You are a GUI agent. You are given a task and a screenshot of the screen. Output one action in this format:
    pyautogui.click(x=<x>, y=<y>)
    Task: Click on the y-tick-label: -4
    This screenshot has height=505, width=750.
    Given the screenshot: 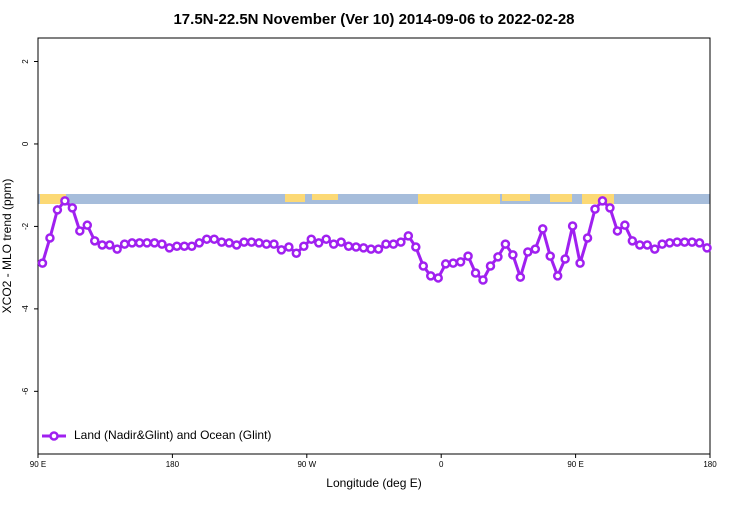 What is the action you would take?
    pyautogui.click(x=25, y=309)
    